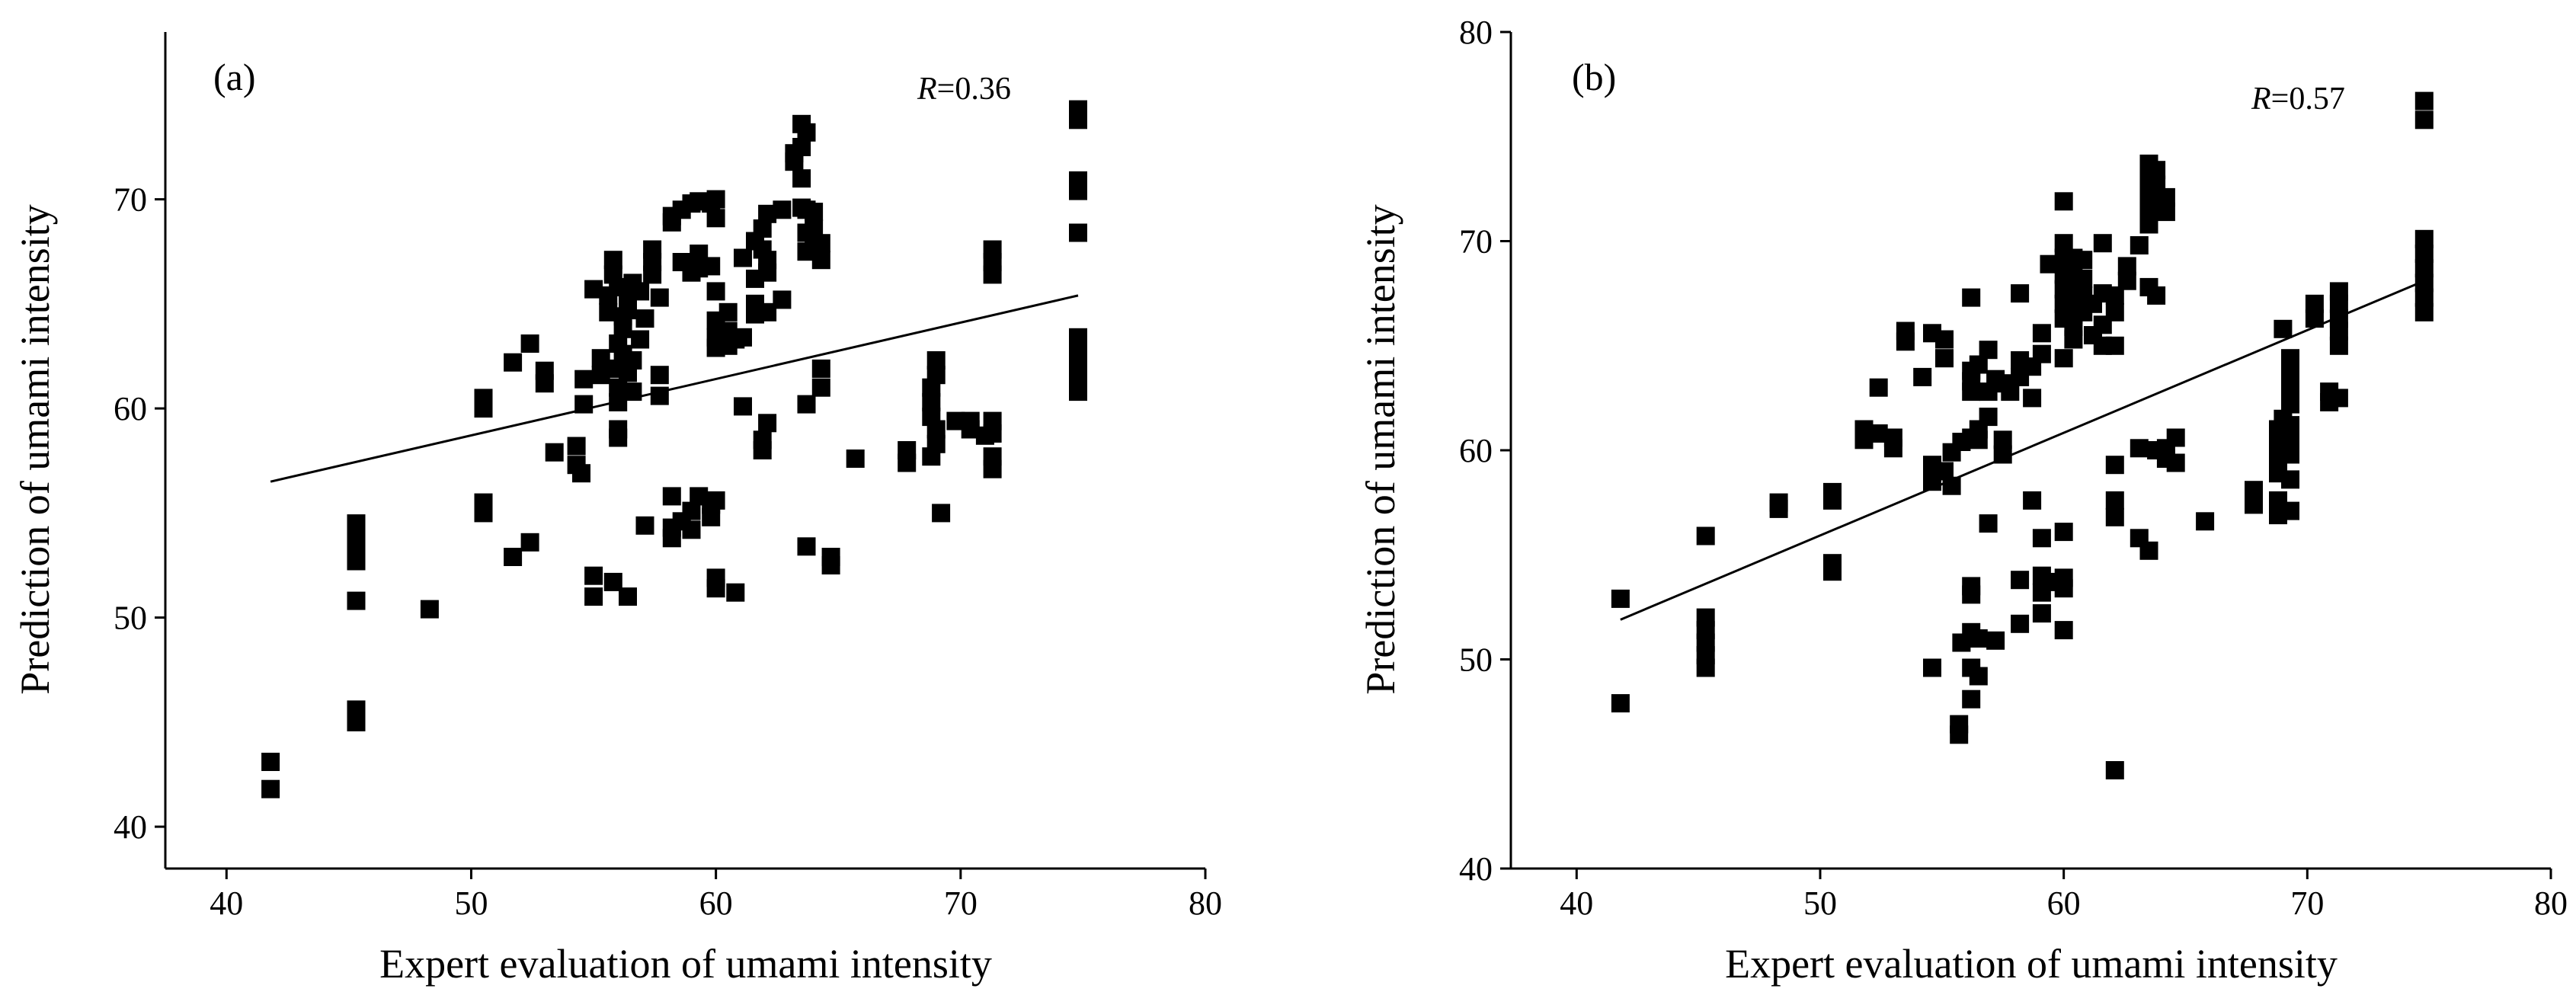 This screenshot has width=2576, height=995. Describe the element at coordinates (1205, 903) in the screenshot. I see `x-tick-label: 80` at that location.